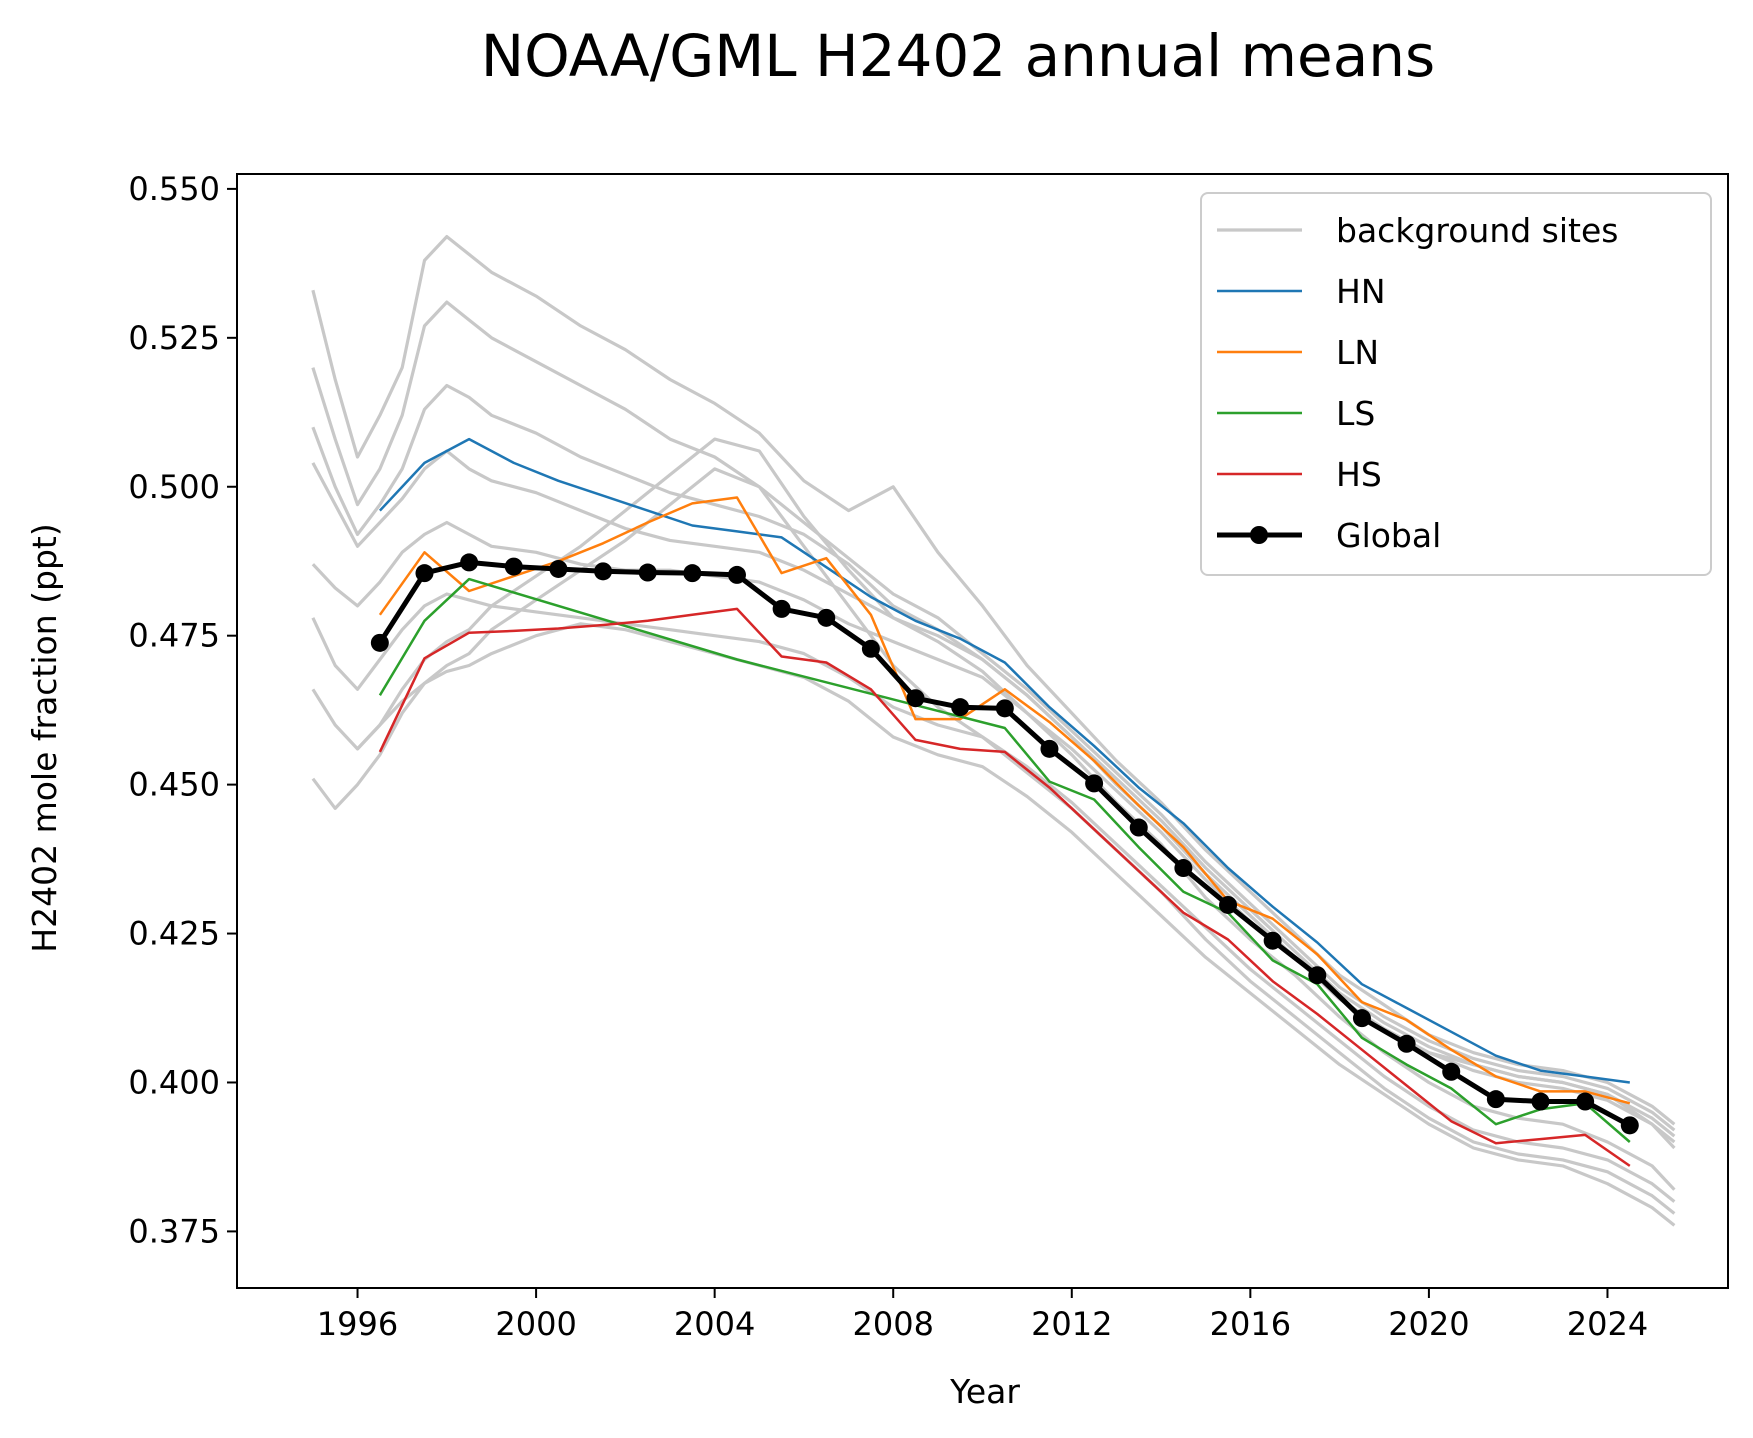  Describe the element at coordinates (182, 710) in the screenshot. I see `y-axis-ticks: 0.375 0.400 0.425 0.450 0.475 0.500 0.525 0.550` at that location.